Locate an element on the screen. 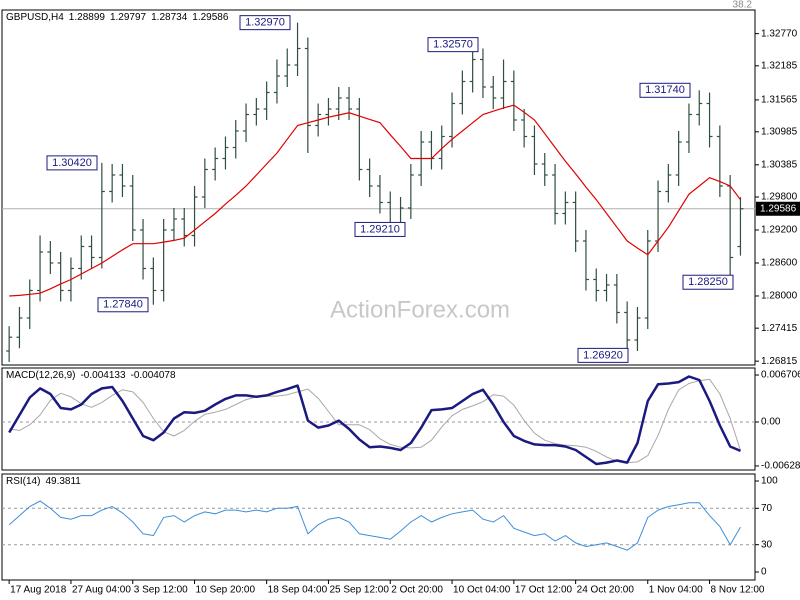 Image resolution: width=800 pixels, height=600 pixels. title-text: GBPUSD,H4 is located at coordinates (35, 17).